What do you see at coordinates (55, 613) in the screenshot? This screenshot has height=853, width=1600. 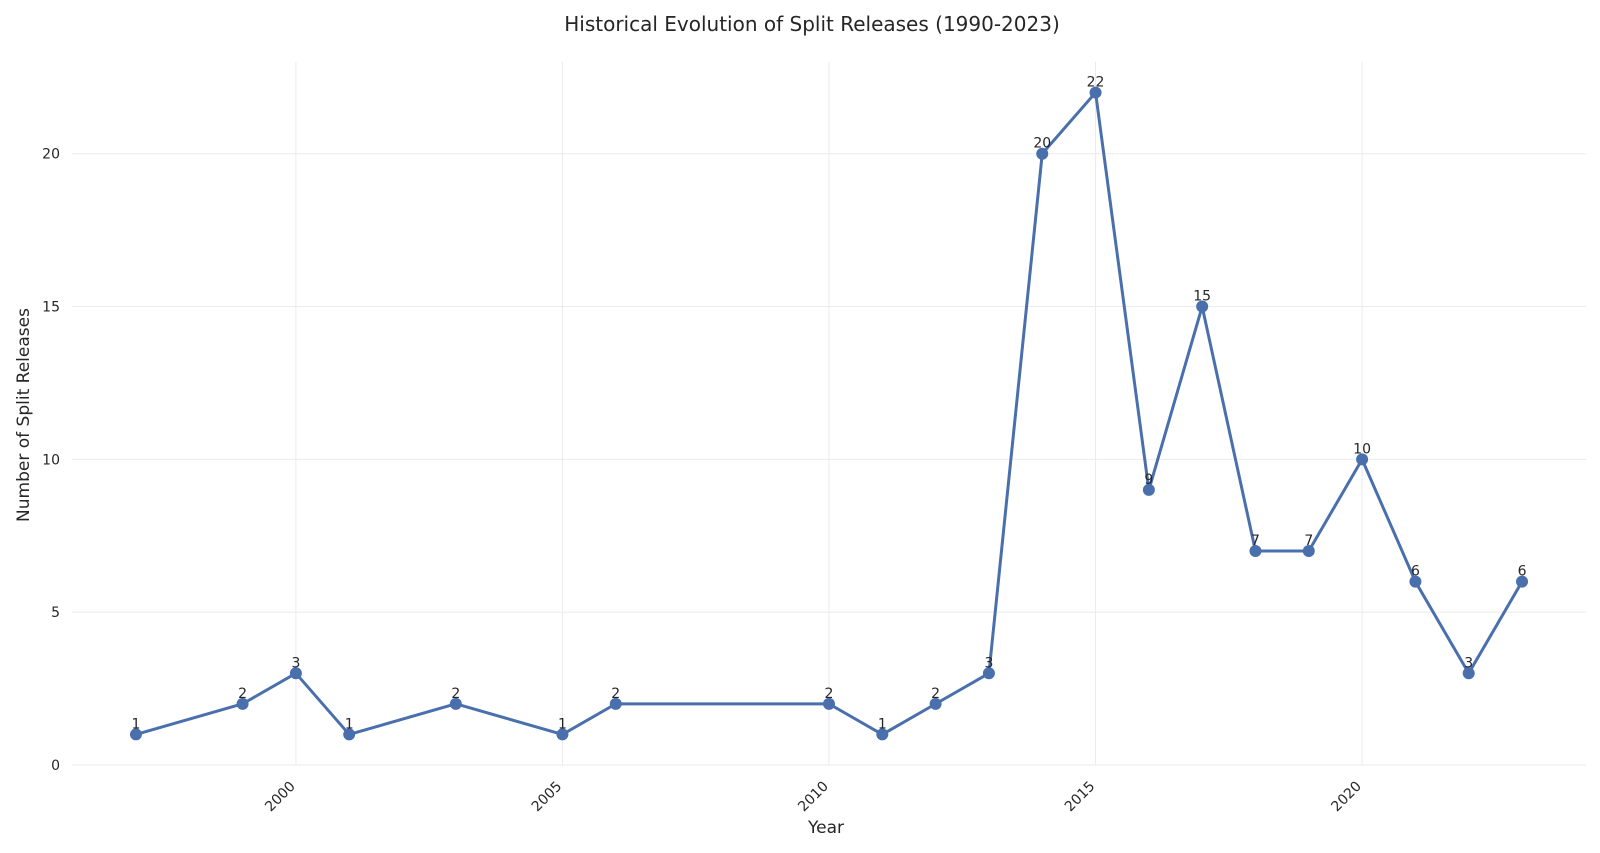 I see `y-tick-label: 5` at bounding box center [55, 613].